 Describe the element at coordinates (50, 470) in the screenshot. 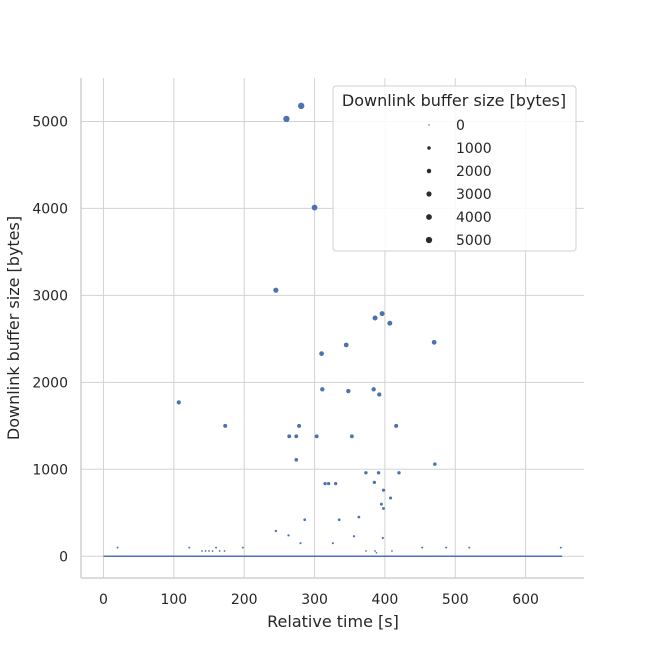

I see `y-tick-label: 1000` at that location.